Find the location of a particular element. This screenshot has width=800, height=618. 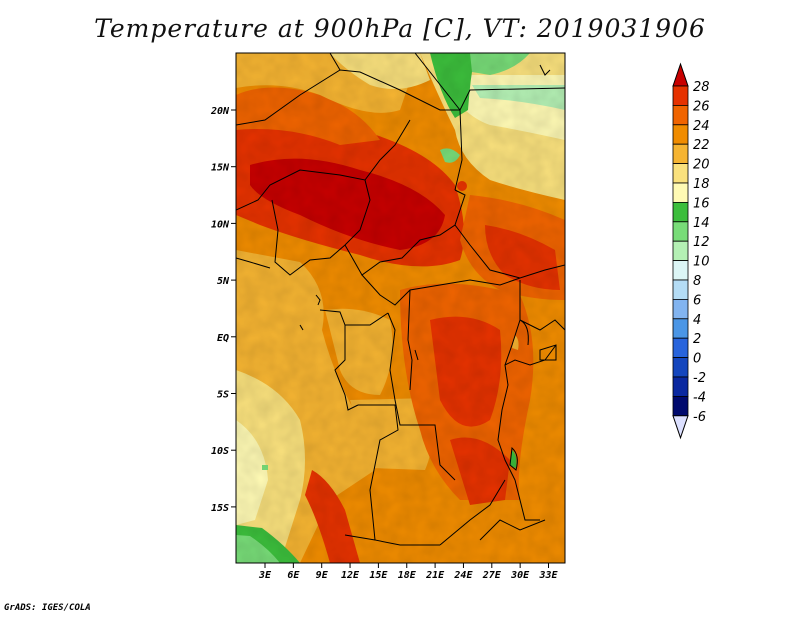

colorbar-label: -4 is located at coordinates (699, 397).